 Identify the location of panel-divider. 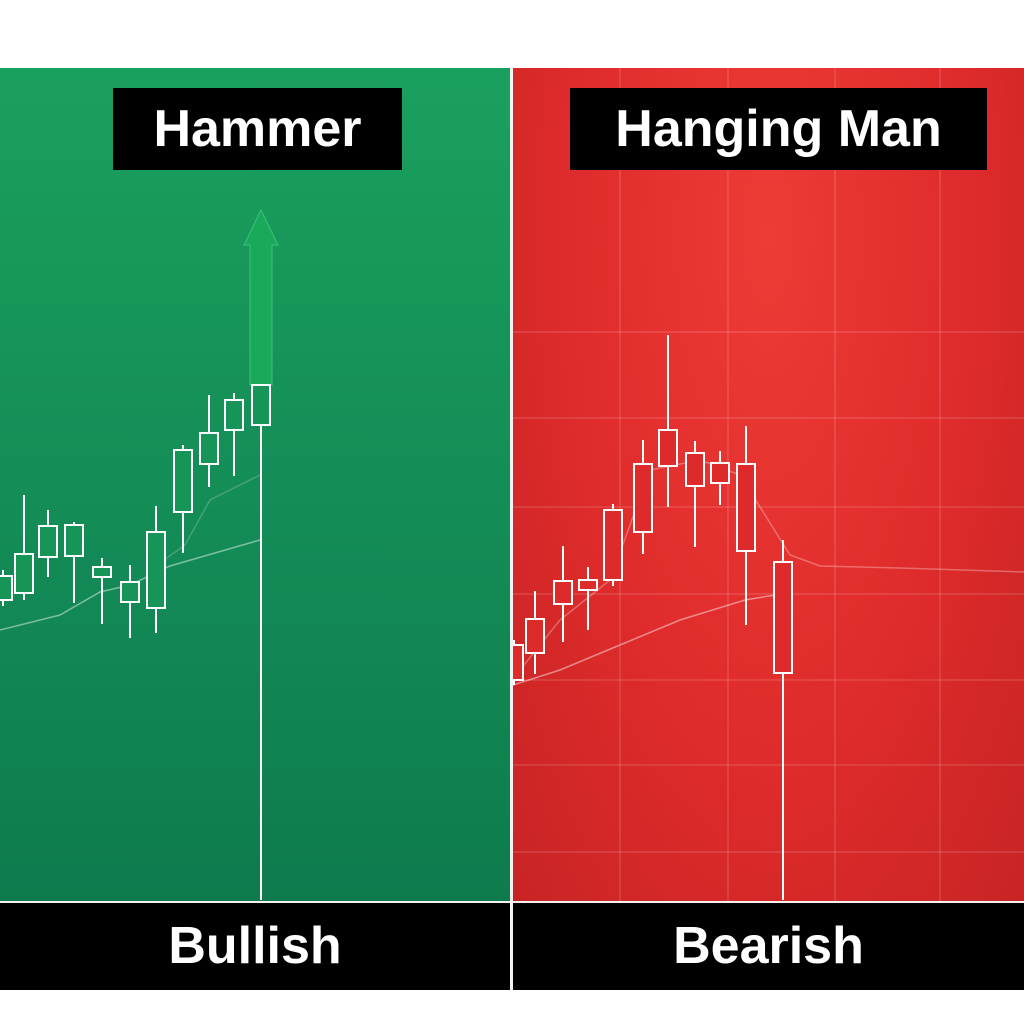
(511, 529).